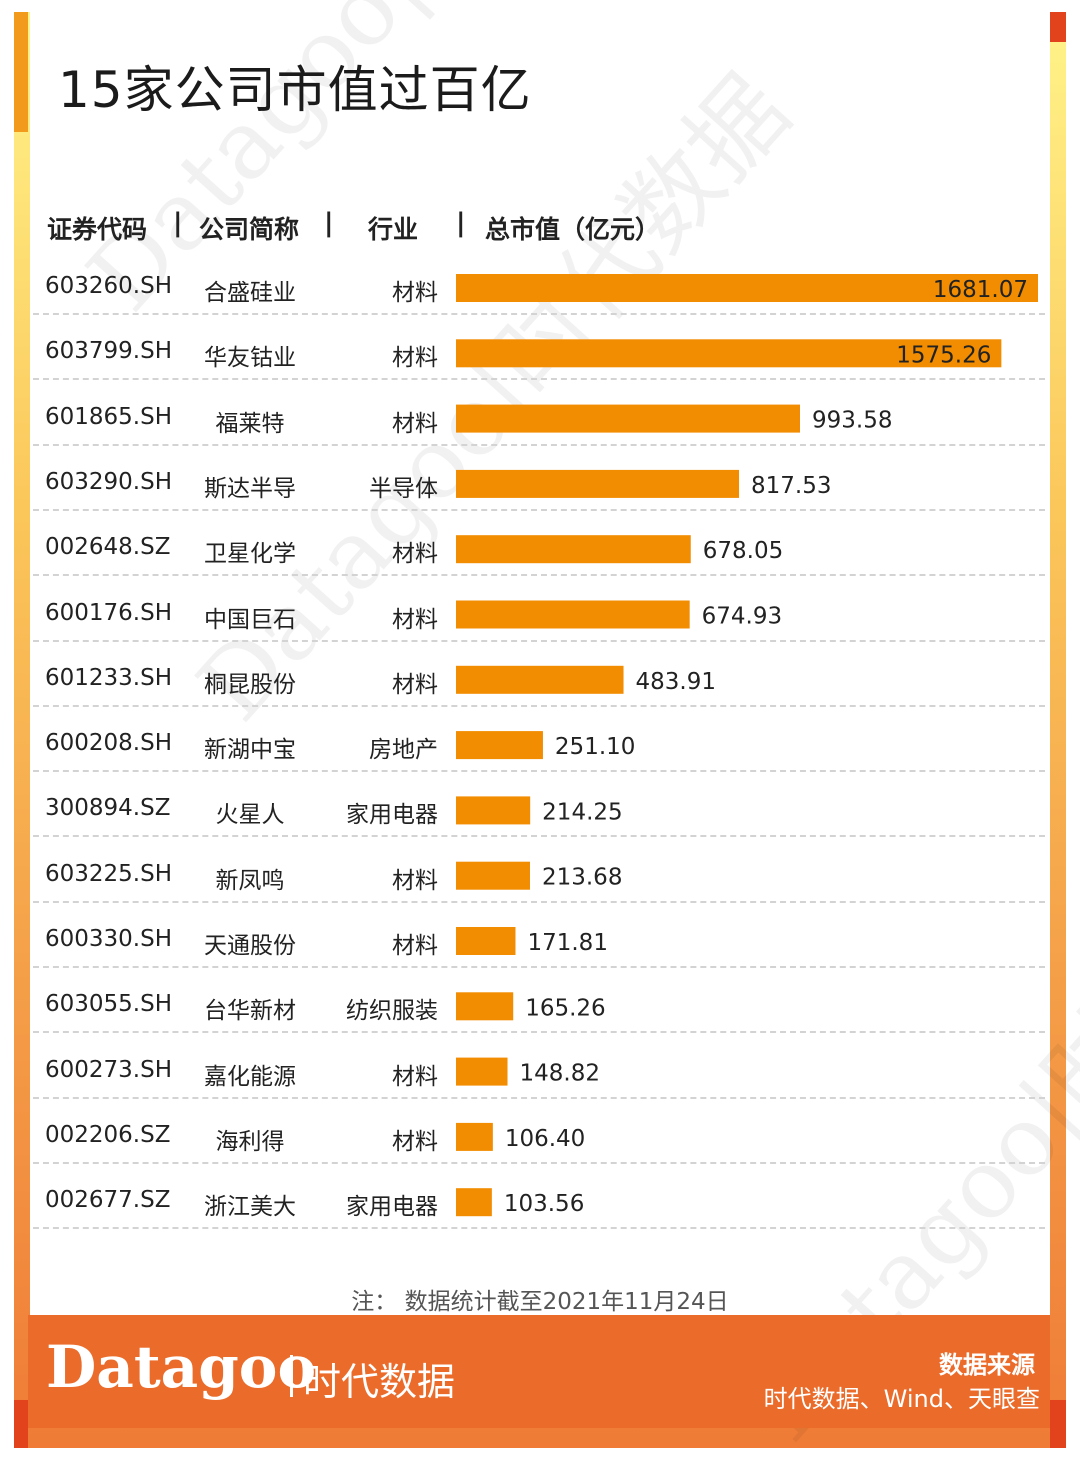 The width and height of the screenshot is (1080, 1466). What do you see at coordinates (482, 1071) in the screenshot?
I see `bar-嘉化能源` at bounding box center [482, 1071].